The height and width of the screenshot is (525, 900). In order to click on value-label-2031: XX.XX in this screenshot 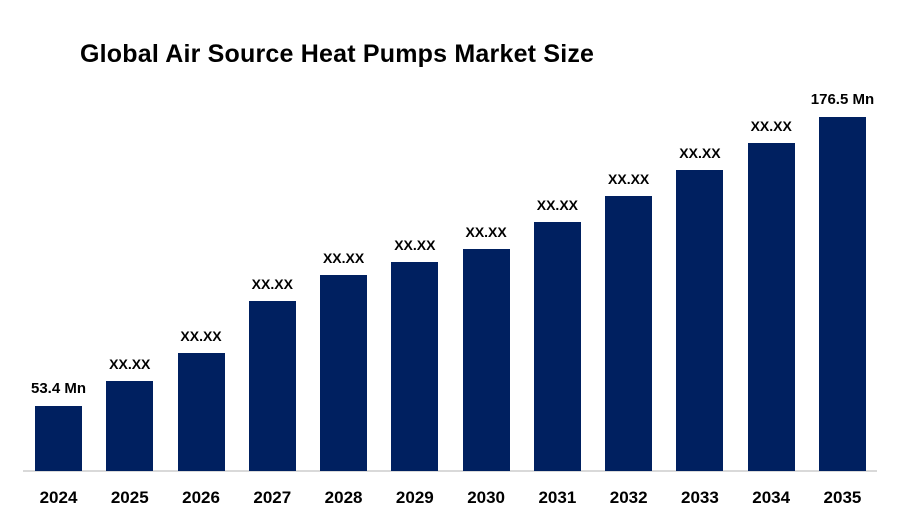, I will do `click(557, 205)`.